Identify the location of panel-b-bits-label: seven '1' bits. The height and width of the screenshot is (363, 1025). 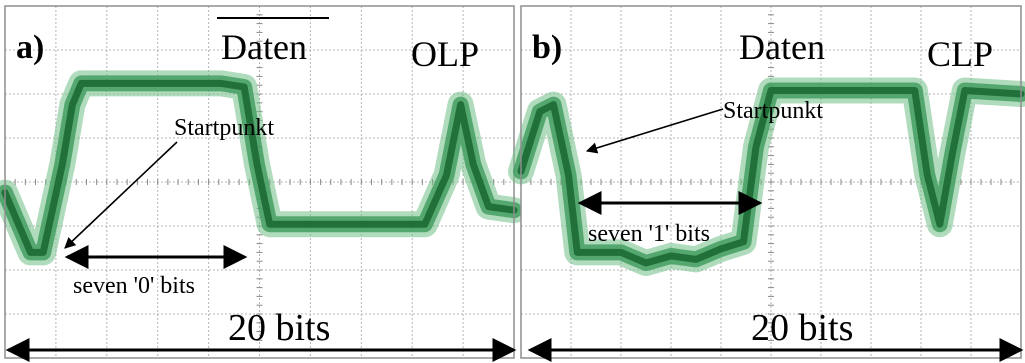
(649, 234).